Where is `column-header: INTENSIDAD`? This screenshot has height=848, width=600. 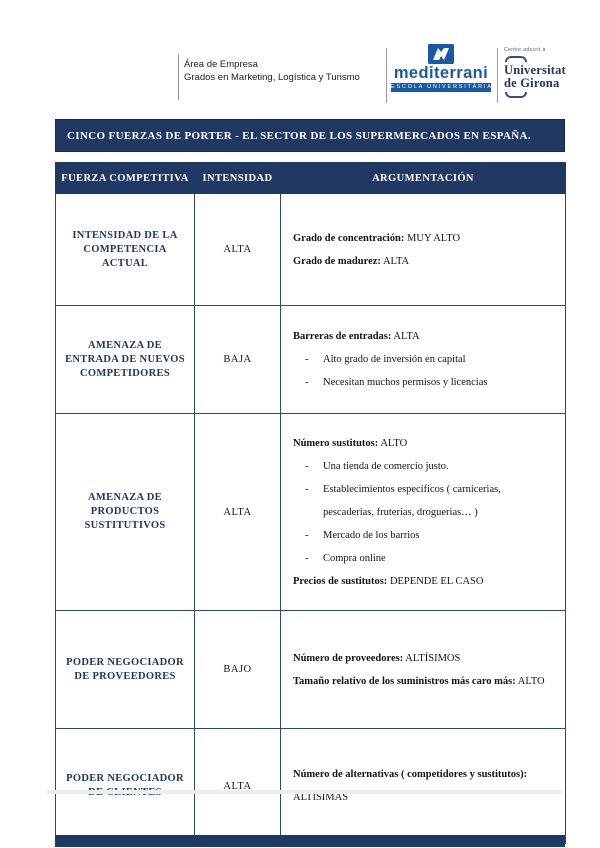
column-header: INTENSIDAD is located at coordinates (237, 178).